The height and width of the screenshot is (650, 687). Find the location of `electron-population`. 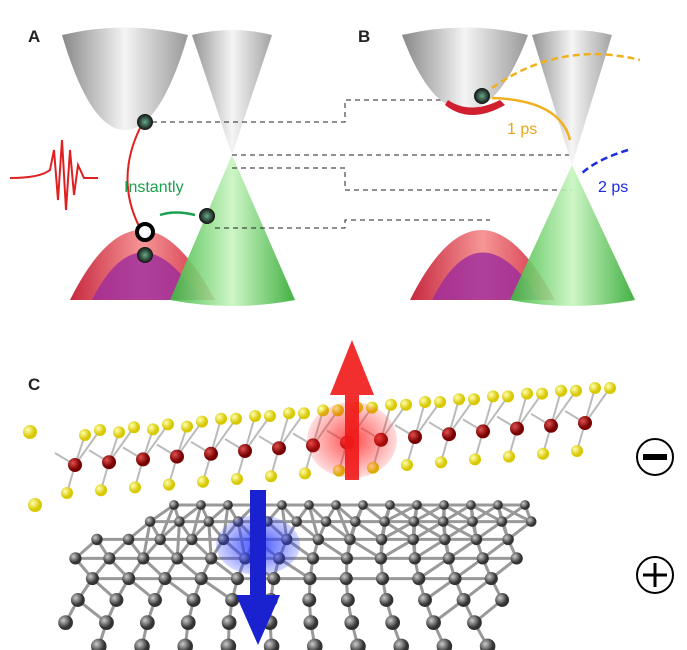

electron-population is located at coordinates (475, 107).